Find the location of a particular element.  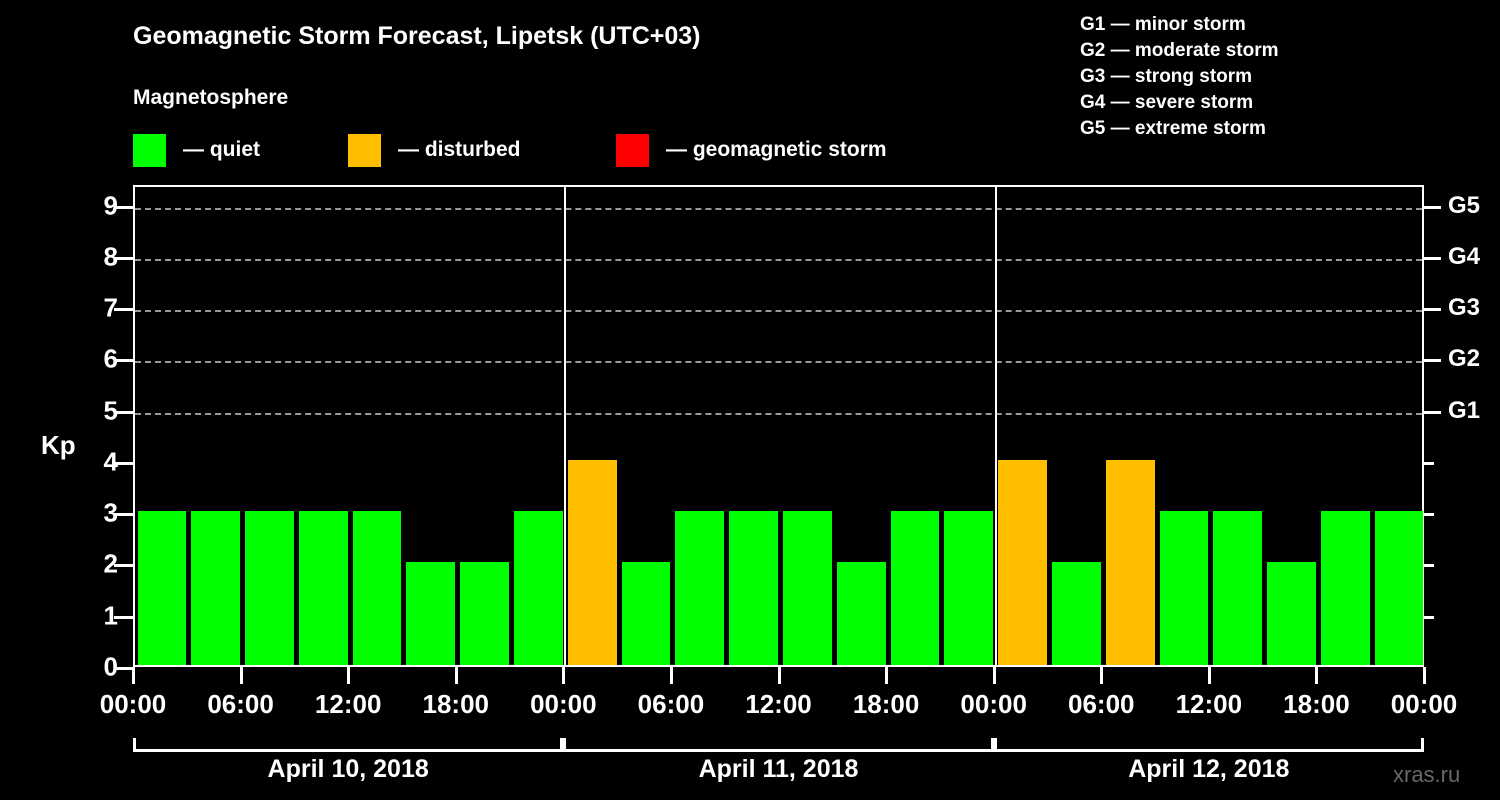

legend-label-storm: — geomagnetic storm is located at coordinates (776, 149).